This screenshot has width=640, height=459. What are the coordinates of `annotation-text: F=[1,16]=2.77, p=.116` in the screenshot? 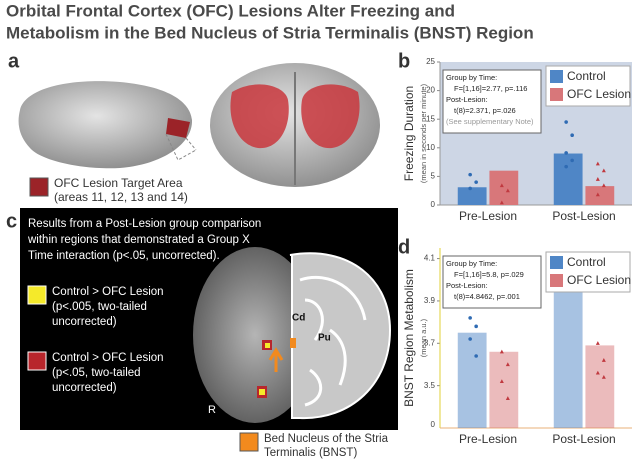 It's located at (490, 88).